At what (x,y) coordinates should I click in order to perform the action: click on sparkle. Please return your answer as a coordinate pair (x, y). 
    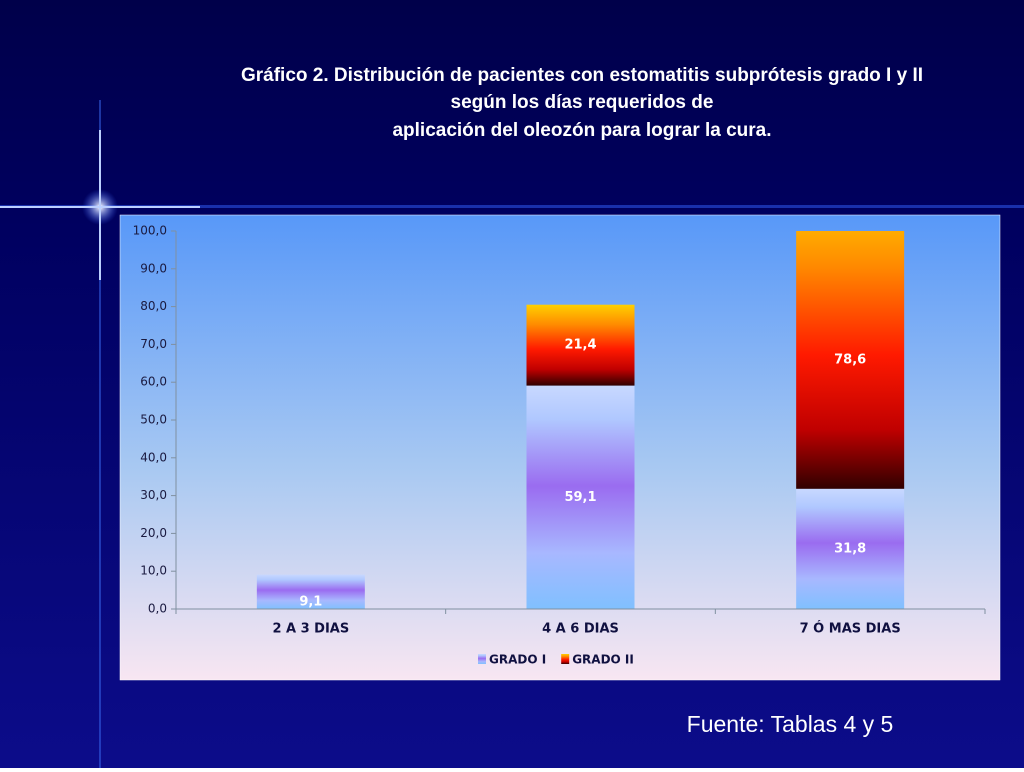
    Looking at the image, I should click on (100, 205).